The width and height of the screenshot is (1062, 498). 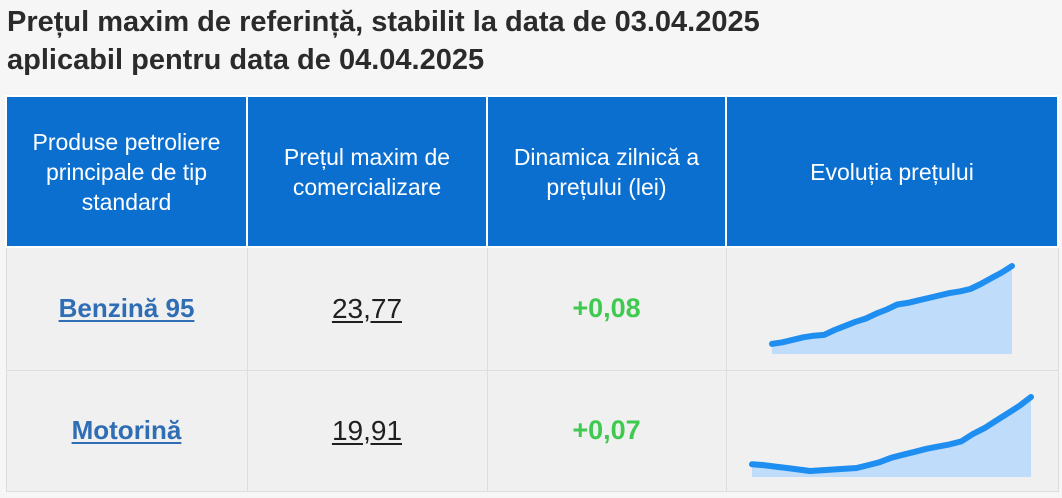 What do you see at coordinates (606, 171) in the screenshot?
I see `header-daily-change: Dinamica zilnică a prețului (lei)` at bounding box center [606, 171].